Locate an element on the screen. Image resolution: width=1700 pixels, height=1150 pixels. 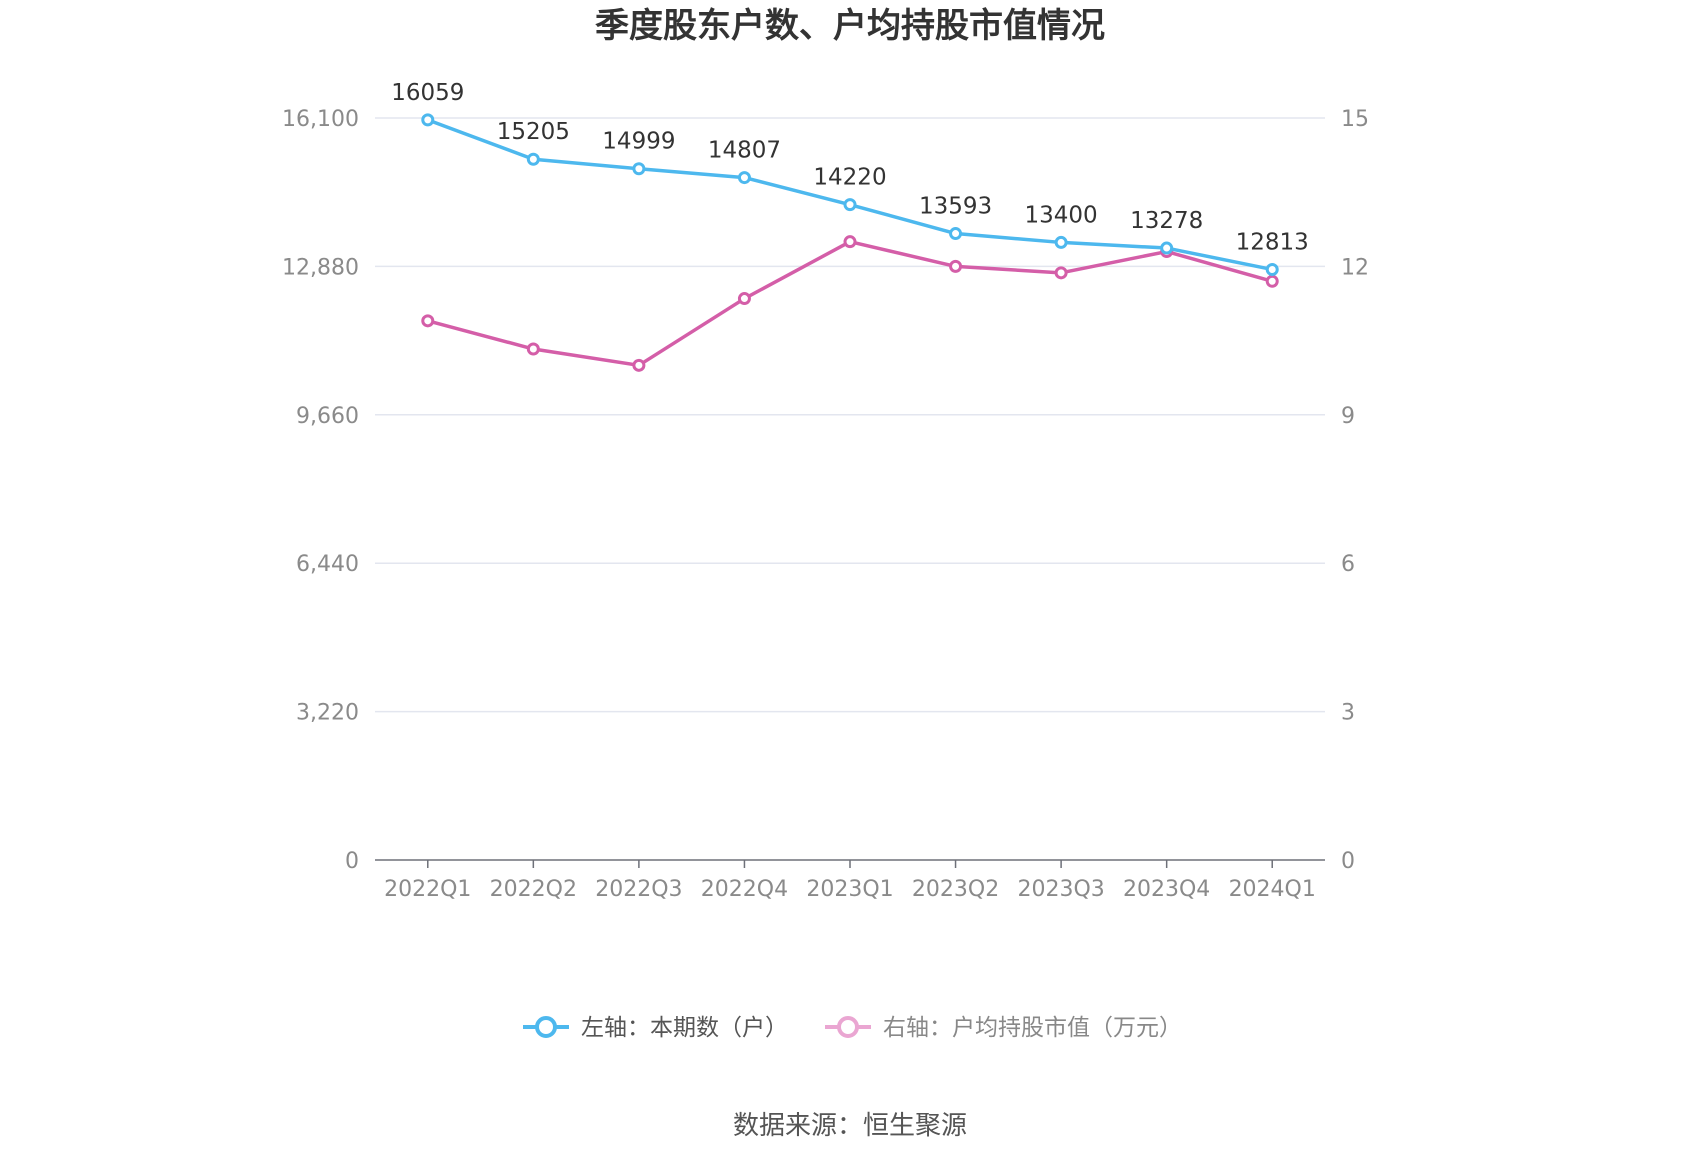
series-layer is located at coordinates (850, 242).